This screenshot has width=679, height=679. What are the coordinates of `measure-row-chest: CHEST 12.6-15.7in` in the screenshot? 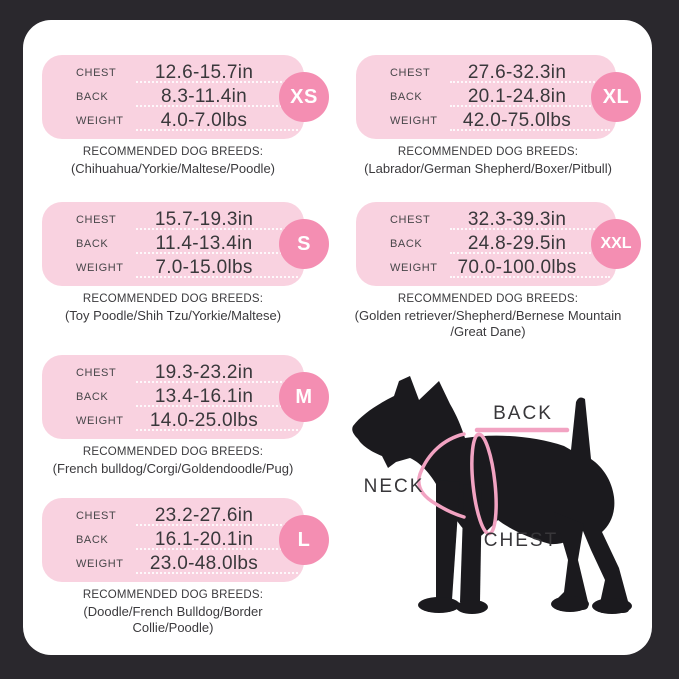 It's located at (187, 73).